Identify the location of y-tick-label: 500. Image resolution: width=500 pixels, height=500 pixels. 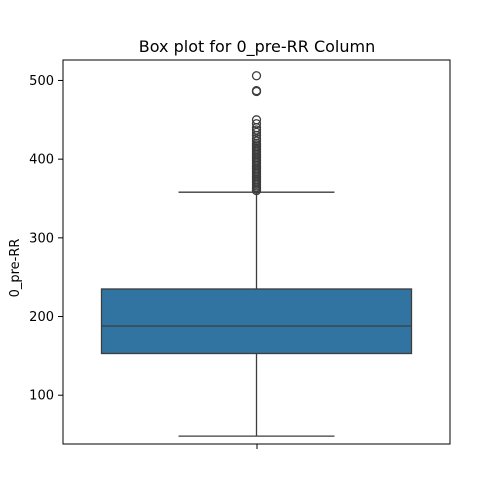
(41, 81).